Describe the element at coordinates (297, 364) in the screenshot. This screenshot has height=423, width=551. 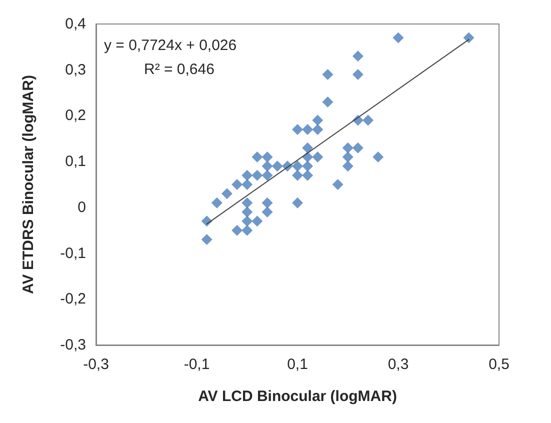
I see `x-tick-label: 0,1` at that location.